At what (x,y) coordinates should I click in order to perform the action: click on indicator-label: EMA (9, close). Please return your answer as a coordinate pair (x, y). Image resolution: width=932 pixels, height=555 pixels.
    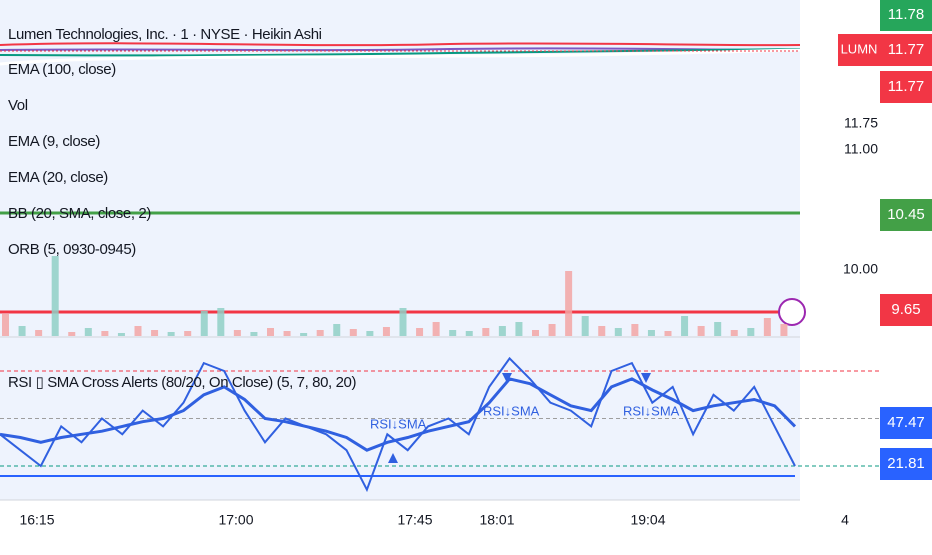
    Looking at the image, I should click on (54, 141).